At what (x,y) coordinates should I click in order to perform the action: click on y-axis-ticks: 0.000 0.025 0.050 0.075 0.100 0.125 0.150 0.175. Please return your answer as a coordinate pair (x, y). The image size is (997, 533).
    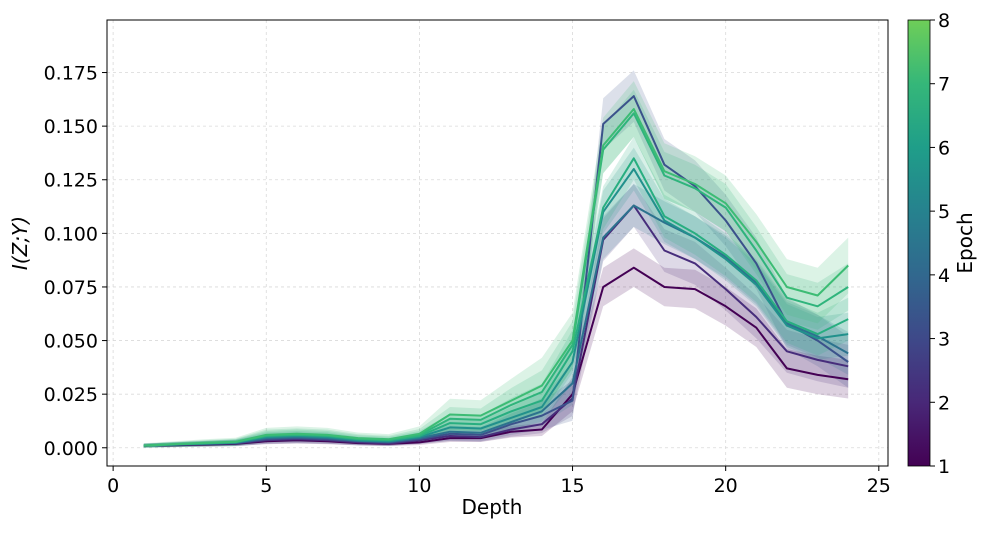
    Looking at the image, I should click on (75, 261).